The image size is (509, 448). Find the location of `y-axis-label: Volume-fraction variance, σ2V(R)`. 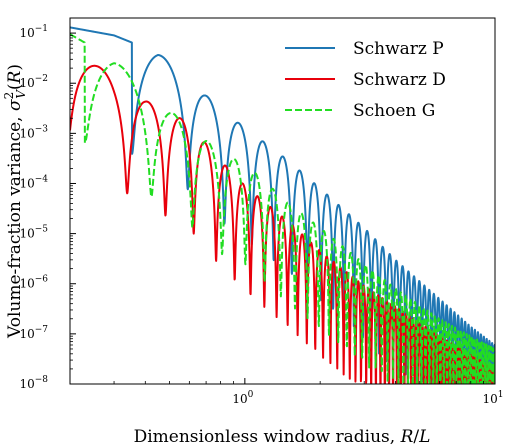

y-axis-label: Volume-fraction variance, σ2V(R) is located at coordinates (15, 201).